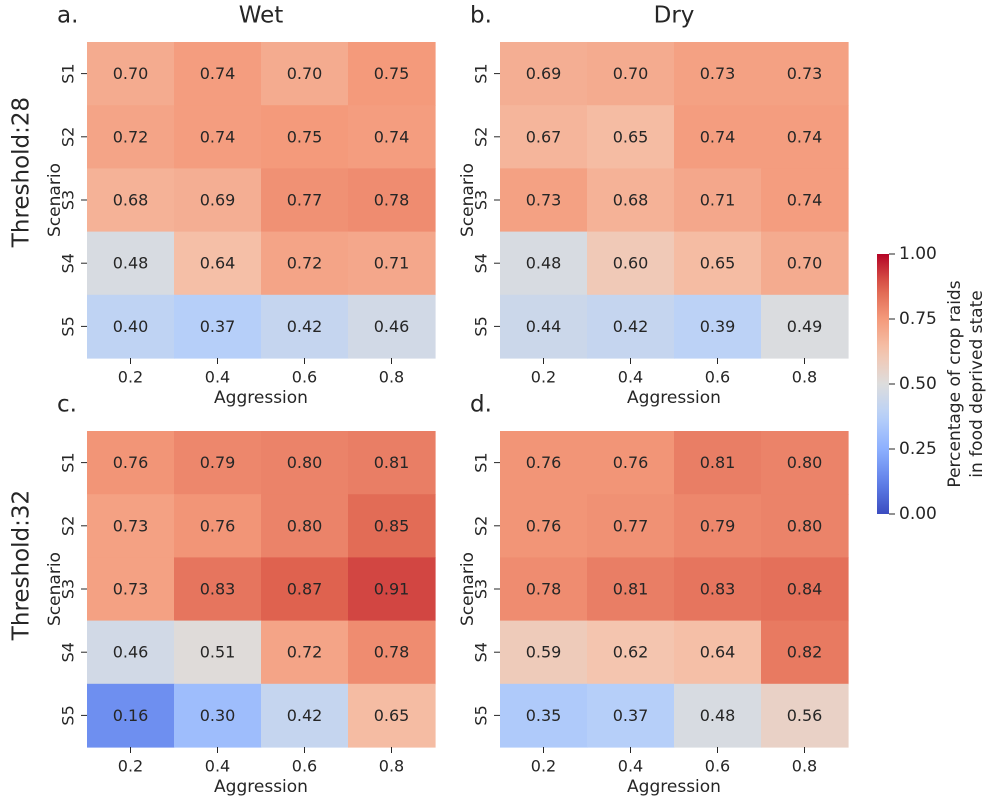 Image resolution: width=989 pixels, height=803 pixels. What do you see at coordinates (631, 589) in the screenshot?
I see `heatmap-cell-value: 0.81` at bounding box center [631, 589].